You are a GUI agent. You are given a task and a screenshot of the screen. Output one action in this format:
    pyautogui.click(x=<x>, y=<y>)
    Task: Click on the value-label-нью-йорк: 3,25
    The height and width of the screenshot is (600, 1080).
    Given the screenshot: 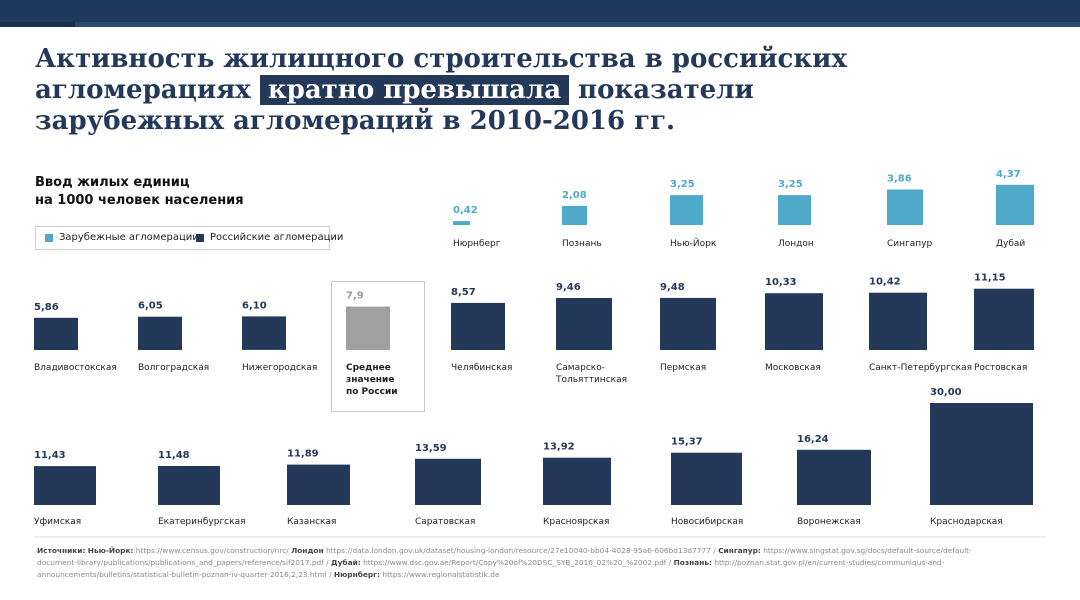 What is the action you would take?
    pyautogui.click(x=682, y=184)
    